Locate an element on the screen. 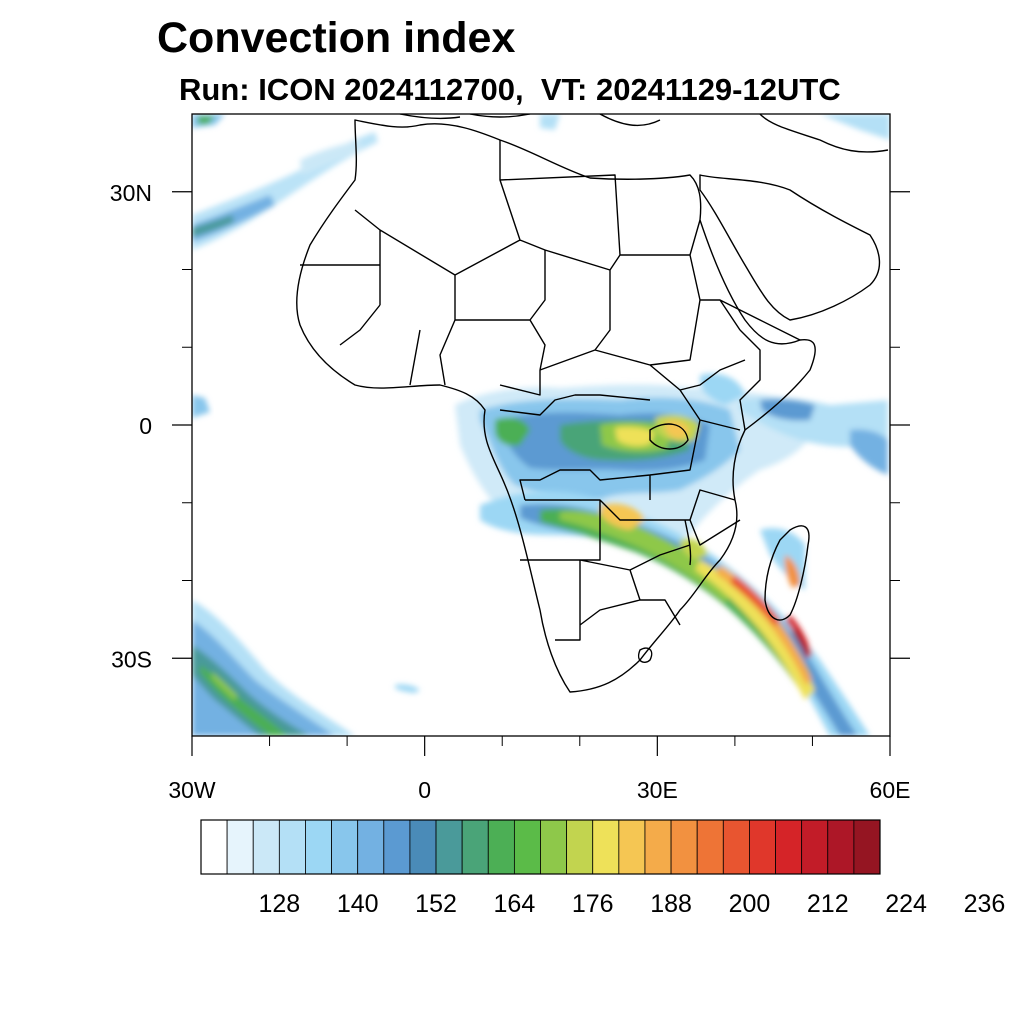 This screenshot has height=1024, width=1024. colorbar-label: 164 is located at coordinates (515, 904).